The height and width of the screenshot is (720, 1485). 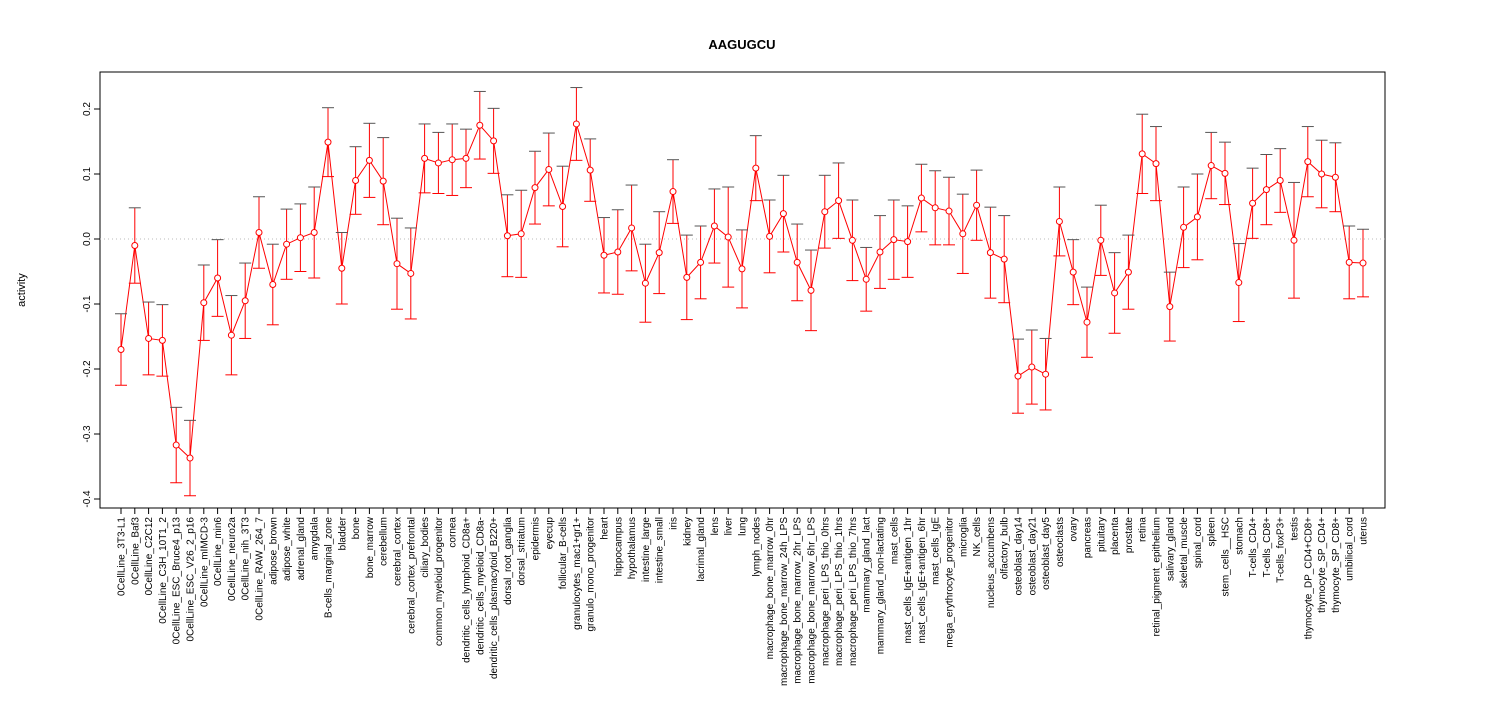 I want to click on y-tick-label: -0.2, so click(x=87, y=369).